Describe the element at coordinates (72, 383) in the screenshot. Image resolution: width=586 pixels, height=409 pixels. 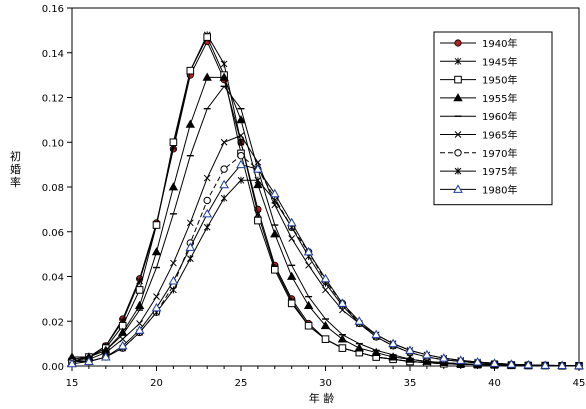
I see `x-tick-label: 15` at that location.